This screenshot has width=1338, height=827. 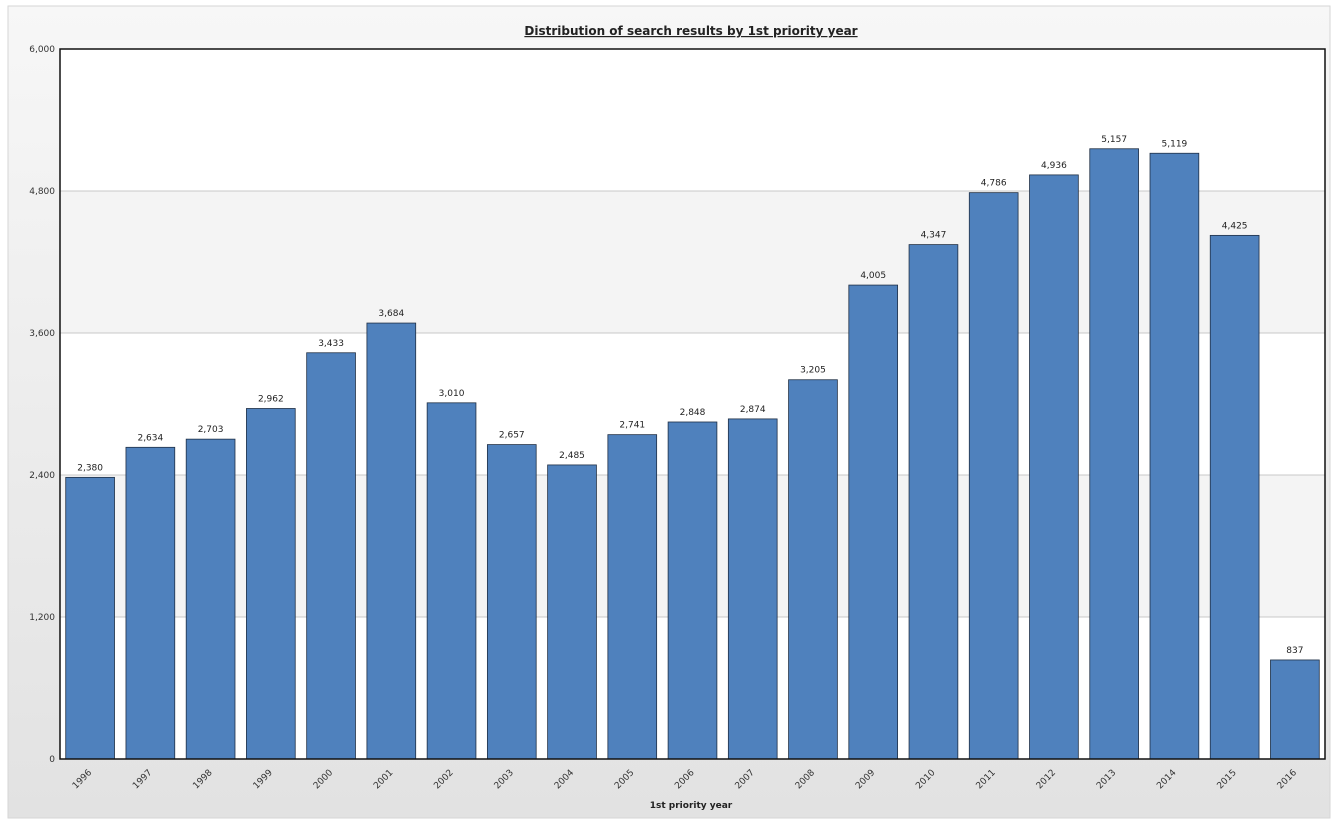 What do you see at coordinates (994, 184) in the screenshot?
I see `data-label-2011: 4,786` at bounding box center [994, 184].